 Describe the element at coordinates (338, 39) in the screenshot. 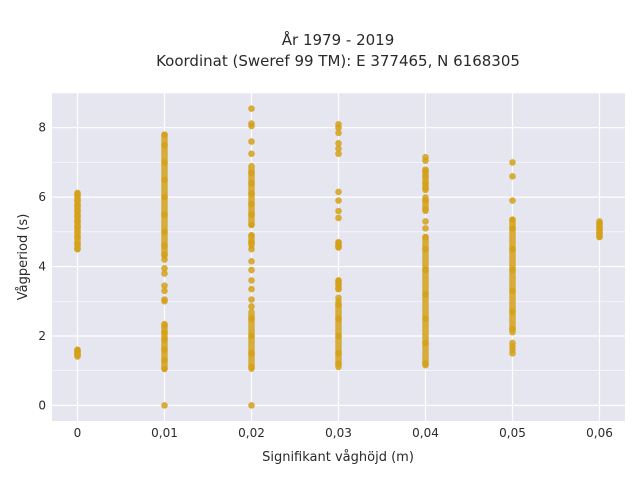

I see `chart-title-line1: År 1979 - 2019` at that location.